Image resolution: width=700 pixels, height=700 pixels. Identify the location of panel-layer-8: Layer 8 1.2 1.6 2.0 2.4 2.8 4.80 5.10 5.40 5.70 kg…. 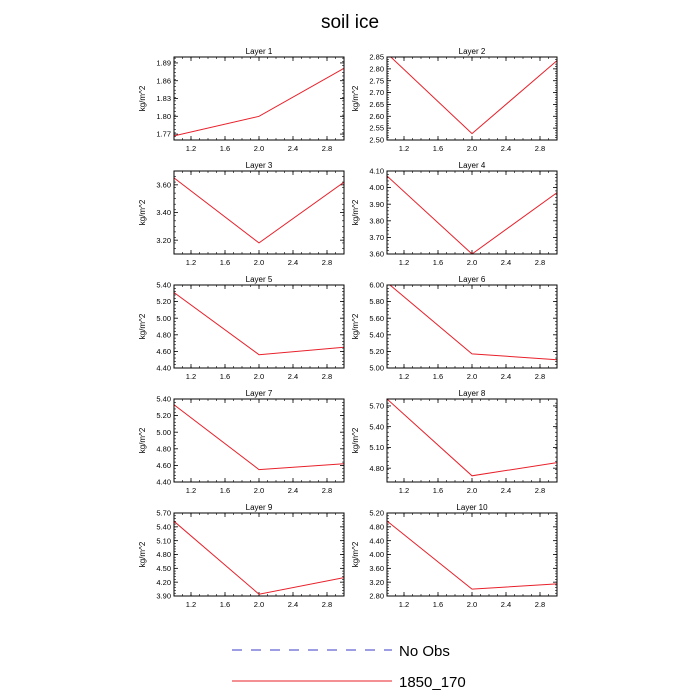
(454, 442).